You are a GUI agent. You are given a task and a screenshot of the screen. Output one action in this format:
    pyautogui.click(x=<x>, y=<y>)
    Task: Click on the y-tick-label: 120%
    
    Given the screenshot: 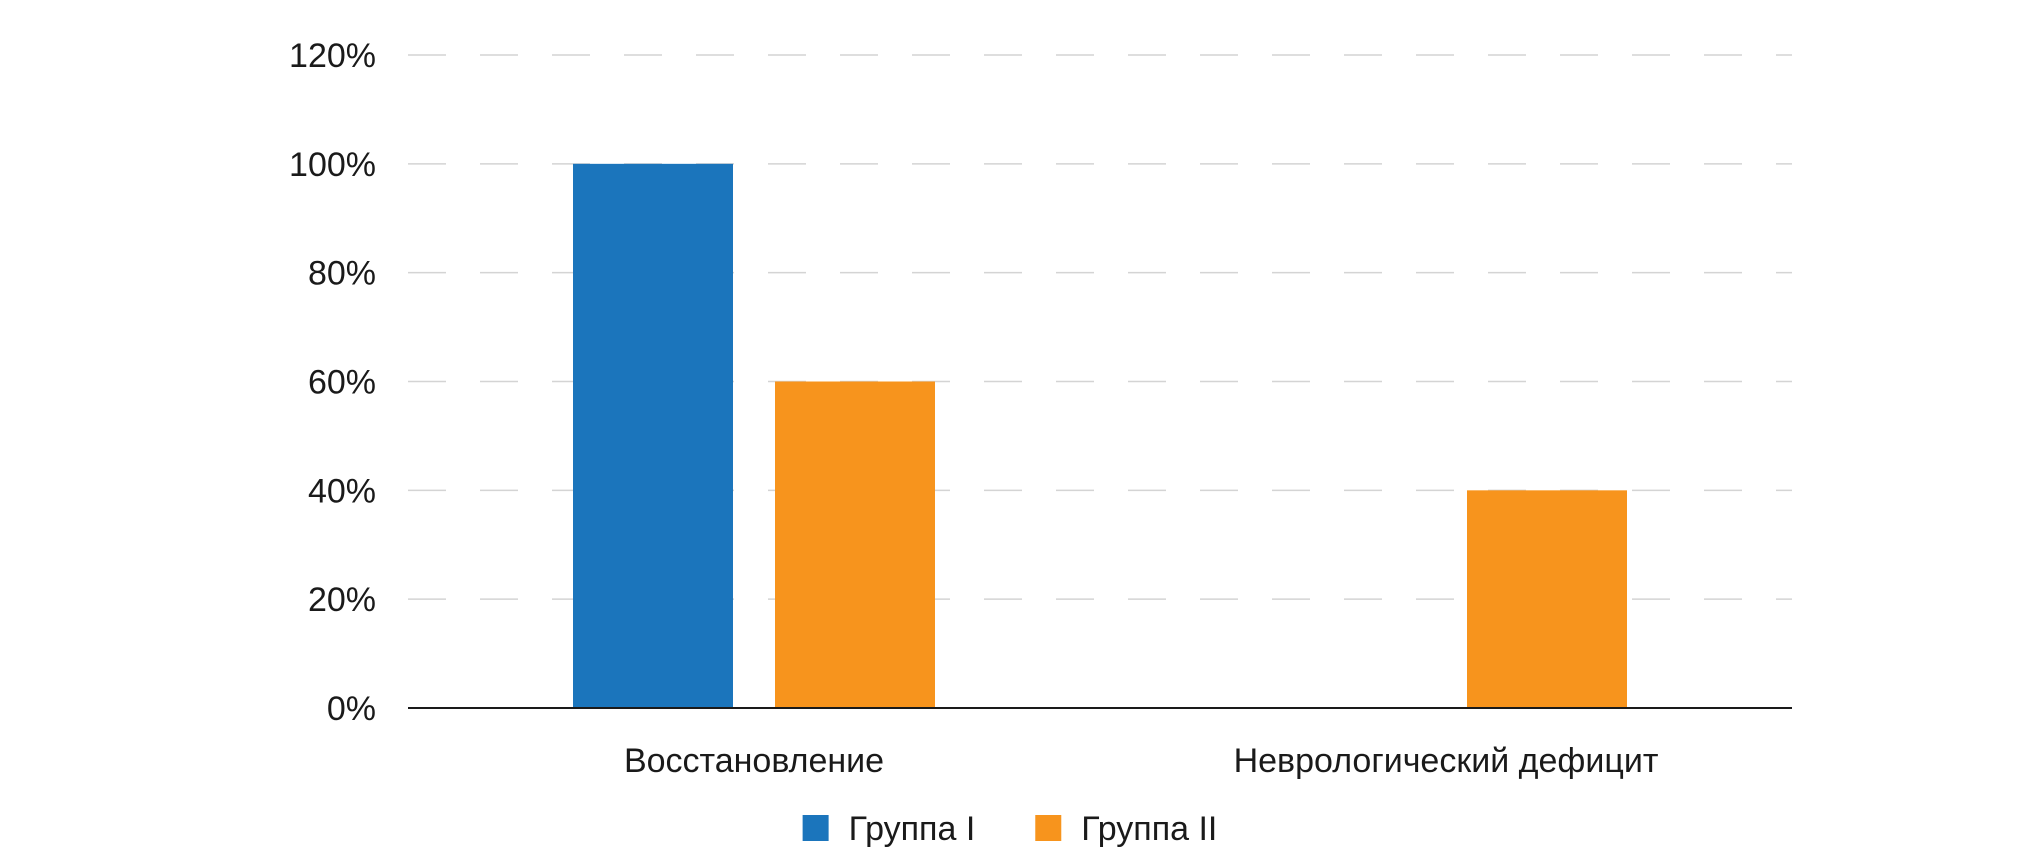 What is the action you would take?
    pyautogui.click(x=332, y=56)
    